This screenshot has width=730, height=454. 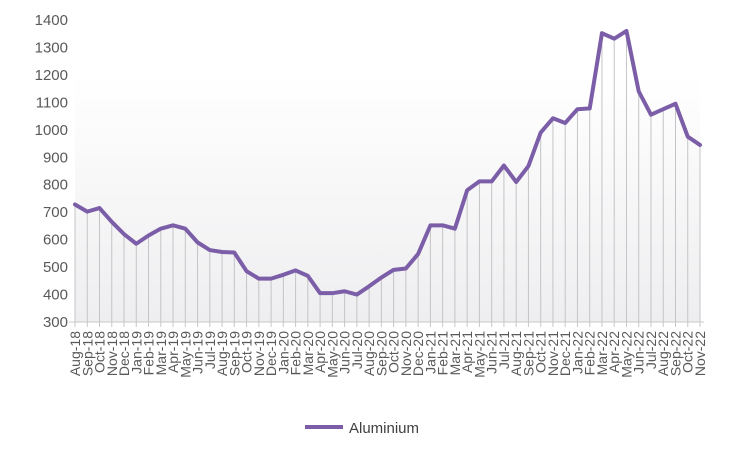 What do you see at coordinates (528, 353) in the screenshot?
I see `x-tick-label: Sep-21` at bounding box center [528, 353].